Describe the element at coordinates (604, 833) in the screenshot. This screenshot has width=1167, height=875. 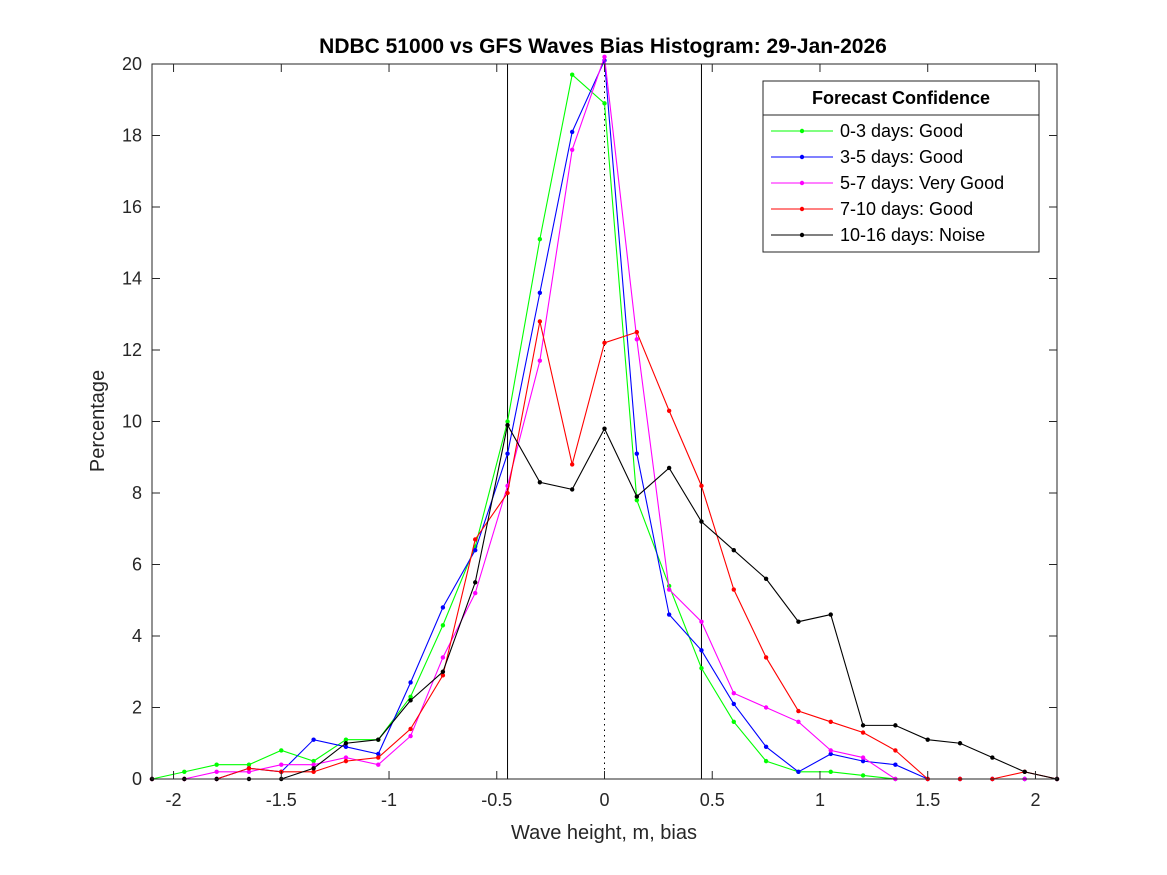
I see `x-axis-label: Wave height, m, bias` at that location.